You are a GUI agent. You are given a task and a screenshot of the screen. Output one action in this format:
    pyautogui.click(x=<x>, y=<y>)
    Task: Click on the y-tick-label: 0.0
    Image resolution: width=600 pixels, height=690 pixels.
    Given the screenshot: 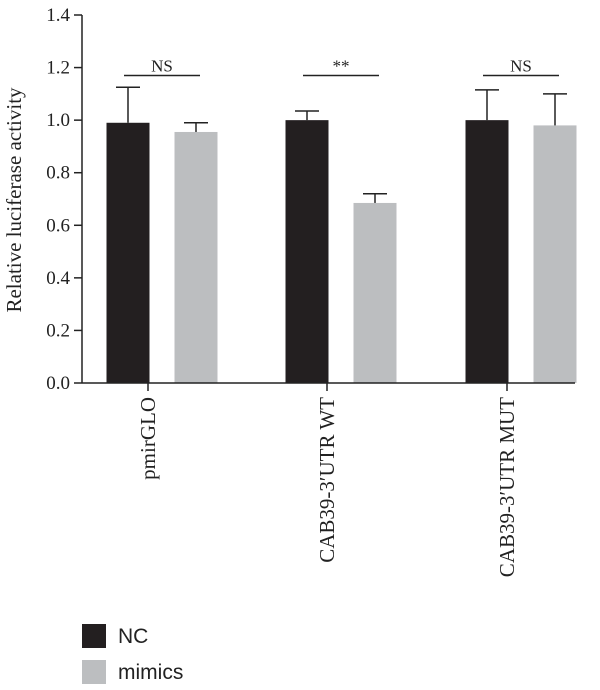 What is the action you would take?
    pyautogui.click(x=58, y=383)
    